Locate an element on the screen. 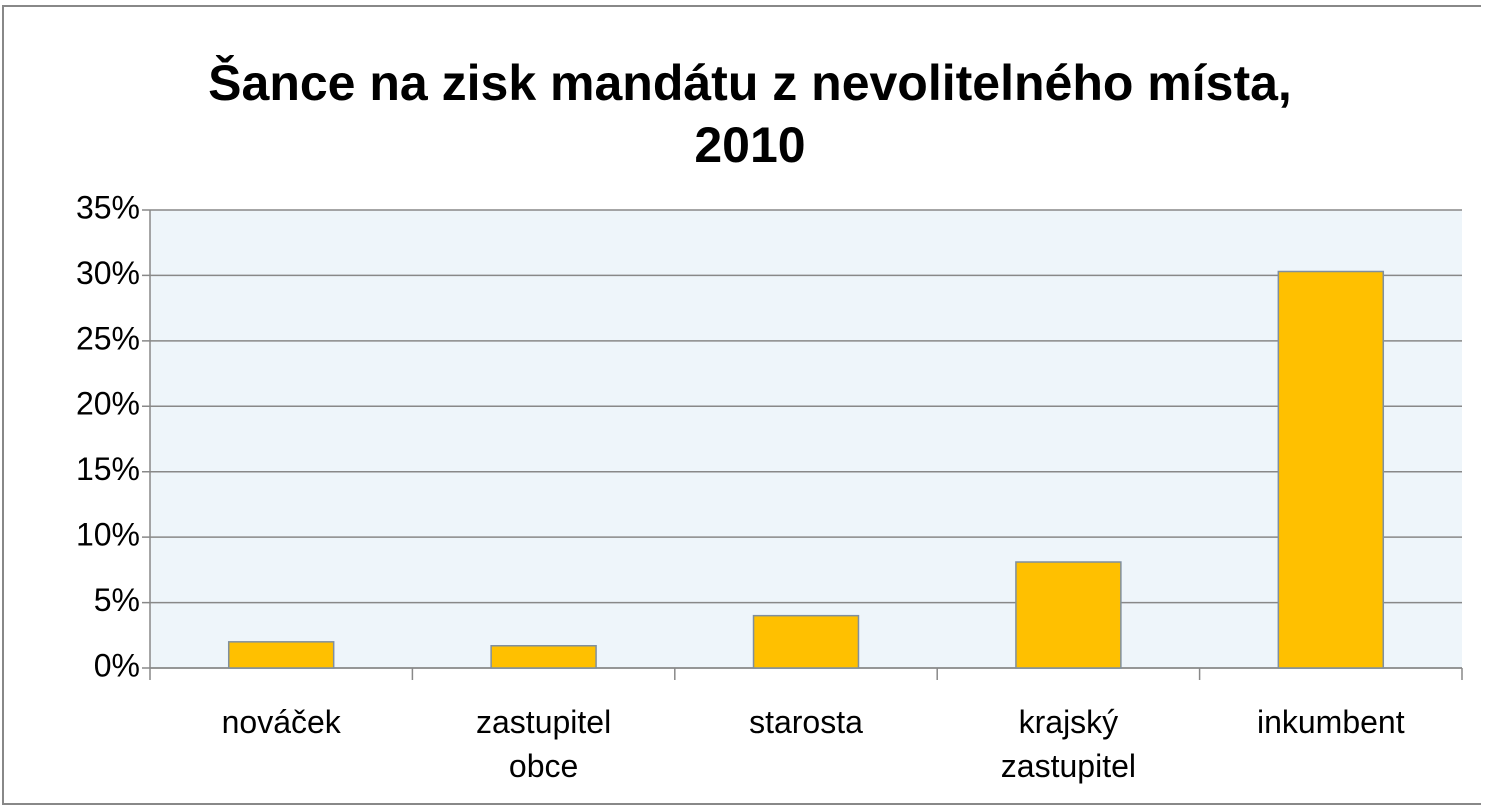  x-tick-label: nováček is located at coordinates (281, 722).